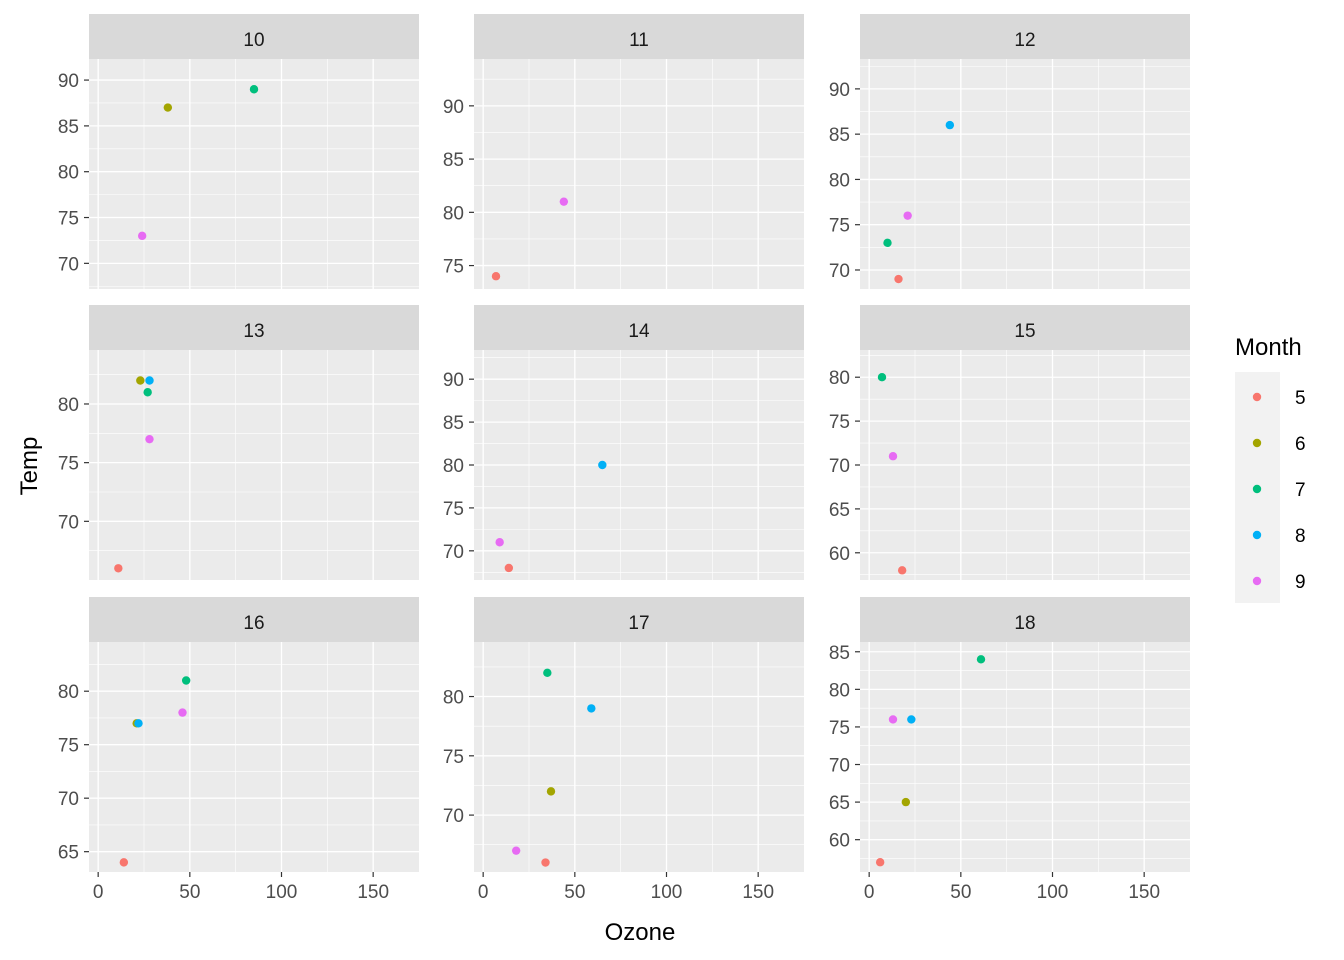  I want to click on facet-panel-16: 16 65 70 75 80 0 50 100 150, so click(238, 750).